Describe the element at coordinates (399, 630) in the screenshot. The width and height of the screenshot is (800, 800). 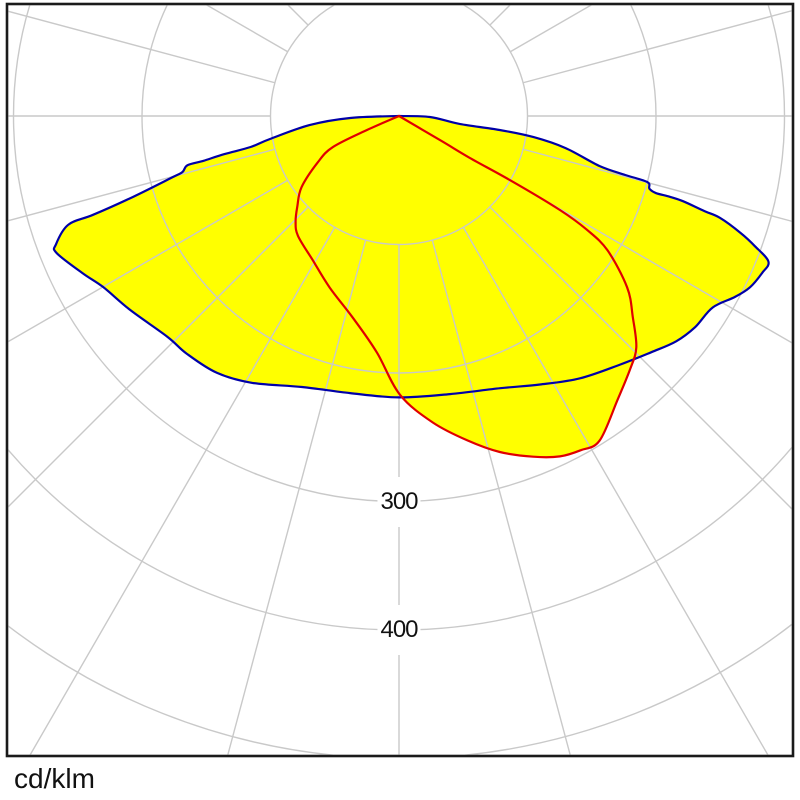
I see `radial-tick-label-400: 400` at that location.